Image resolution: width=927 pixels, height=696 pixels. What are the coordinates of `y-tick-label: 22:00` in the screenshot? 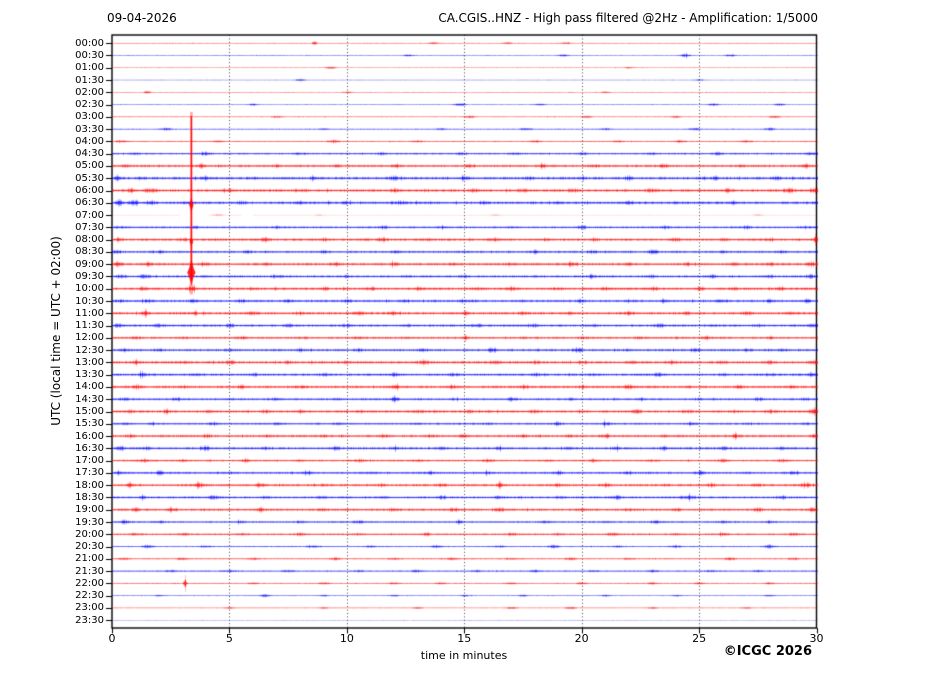 It's located at (89, 583).